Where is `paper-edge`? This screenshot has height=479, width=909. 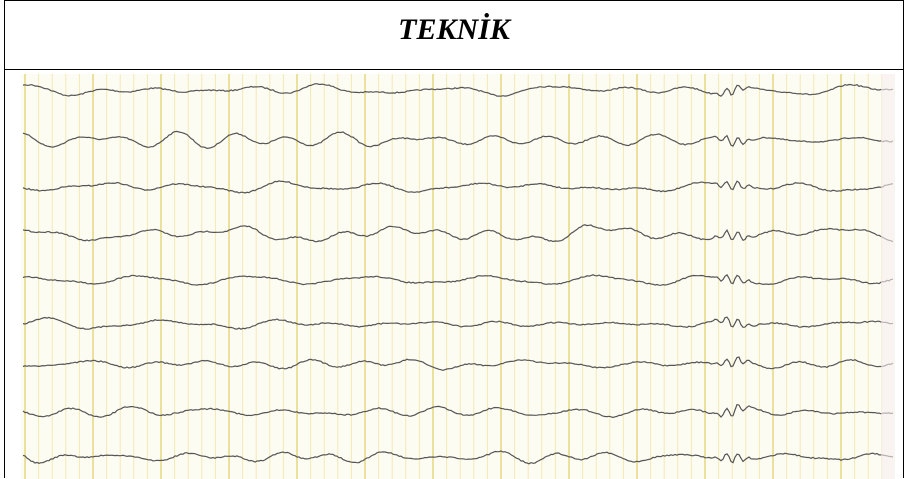
paper-edge is located at coordinates (888, 276).